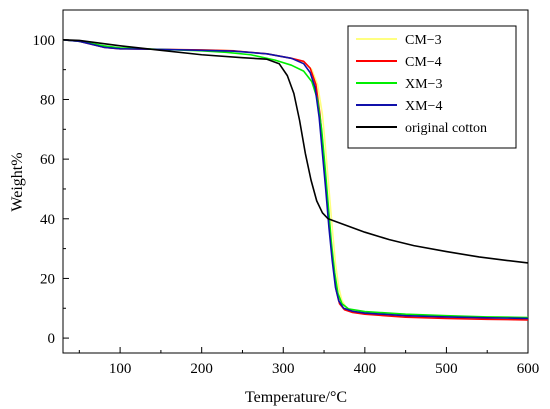  I want to click on x-tick-label: 200, so click(201, 369).